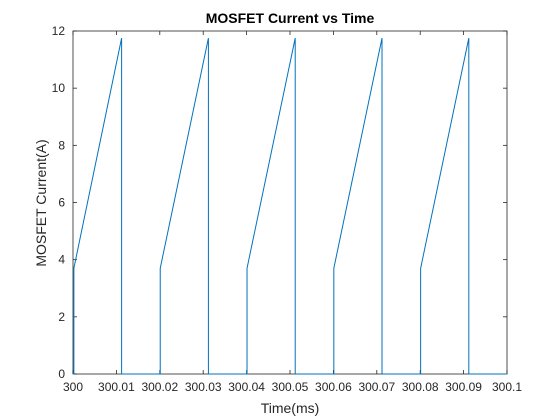 Image resolution: width=560 pixels, height=420 pixels. What do you see at coordinates (333, 387) in the screenshot?
I see `x-tick-label: 300.06` at bounding box center [333, 387].